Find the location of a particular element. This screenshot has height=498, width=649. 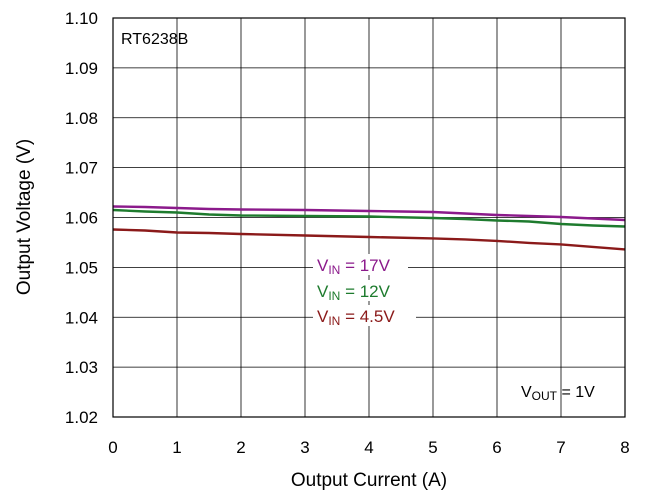

x-tick-label: 1 is located at coordinates (176, 447).